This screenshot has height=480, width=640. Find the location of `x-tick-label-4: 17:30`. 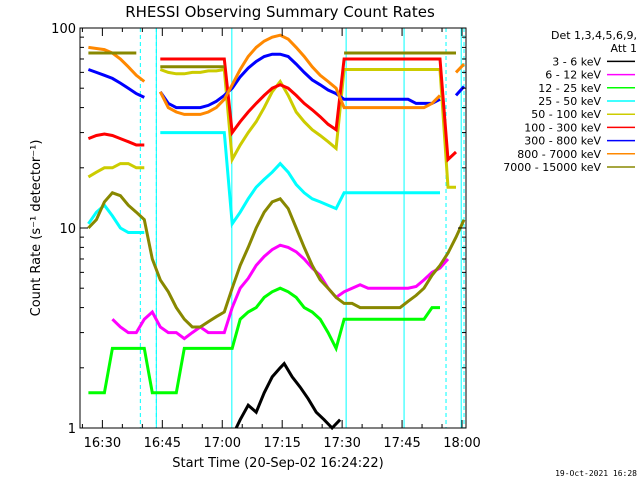

x-tick-label-4: 17:30 is located at coordinates (341, 443).